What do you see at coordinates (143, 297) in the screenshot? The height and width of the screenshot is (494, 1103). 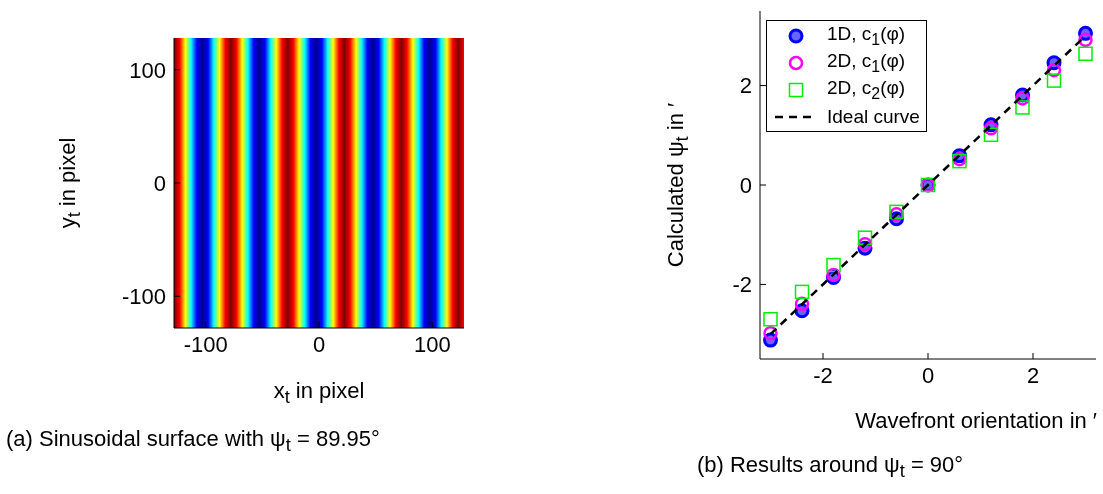 I see `y-tick-label: -100` at bounding box center [143, 297].